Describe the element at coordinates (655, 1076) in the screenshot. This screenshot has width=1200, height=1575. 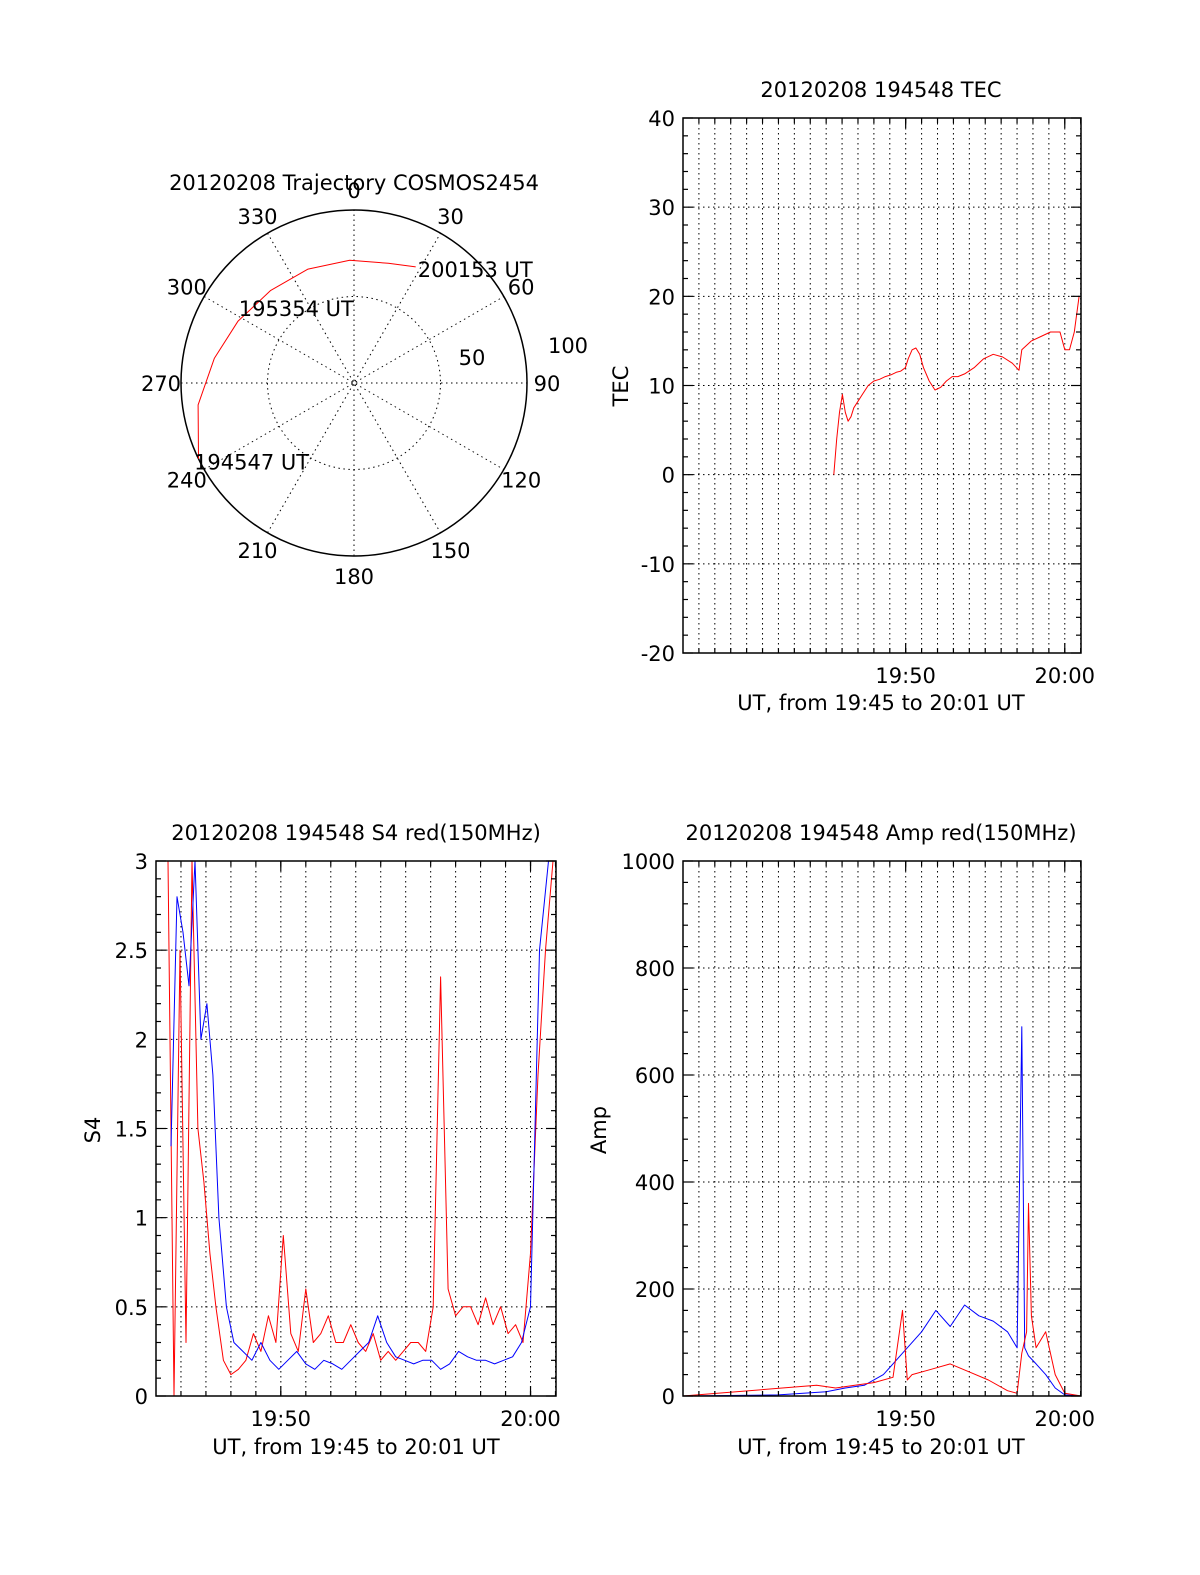
I see `y-tick-label: 600` at that location.